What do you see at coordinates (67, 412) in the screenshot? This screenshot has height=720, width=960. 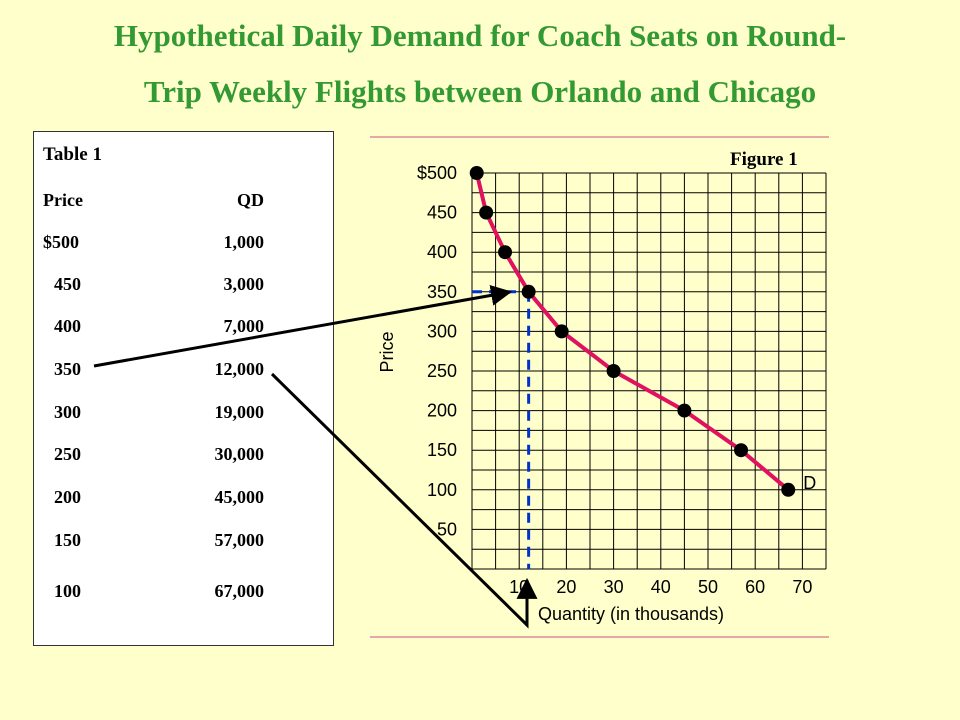 I see `cell-price: 300` at bounding box center [67, 412].